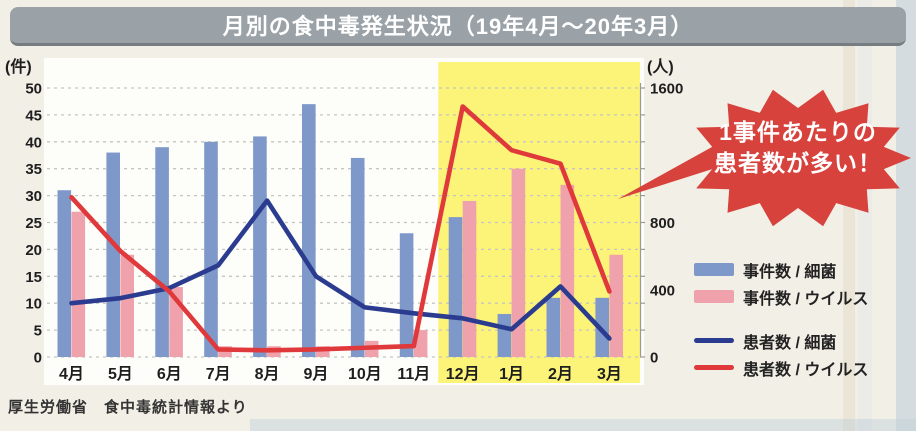 Image resolution: width=916 pixels, height=431 pixels. Describe the element at coordinates (714, 367) in the screenshot. I see `line-swatch-virus-icon` at that location.